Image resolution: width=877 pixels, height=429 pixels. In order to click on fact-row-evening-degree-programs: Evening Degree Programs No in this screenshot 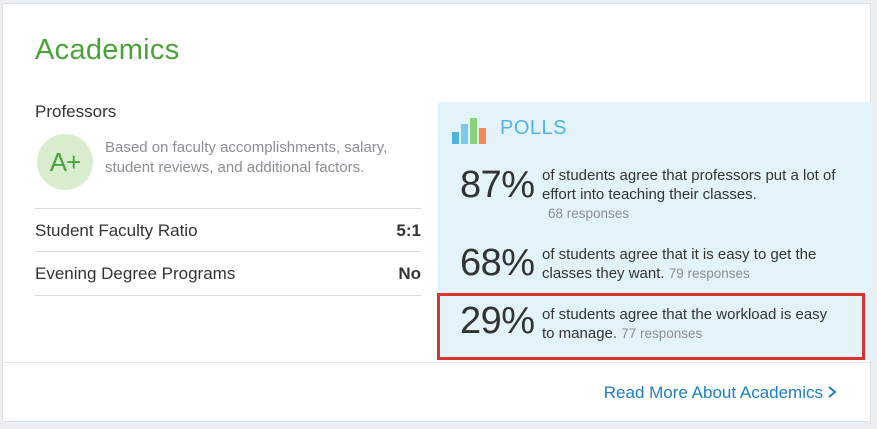, I will do `click(228, 273)`.